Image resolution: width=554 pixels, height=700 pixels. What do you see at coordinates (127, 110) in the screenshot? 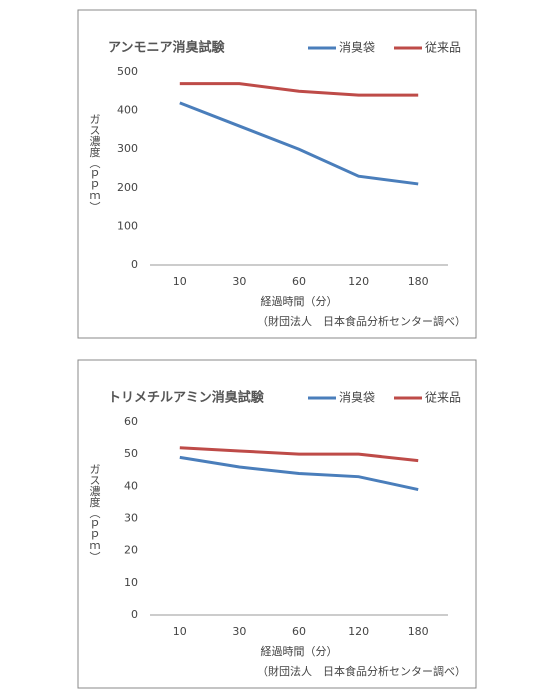
I see `y-tick-label: 400` at bounding box center [127, 110].